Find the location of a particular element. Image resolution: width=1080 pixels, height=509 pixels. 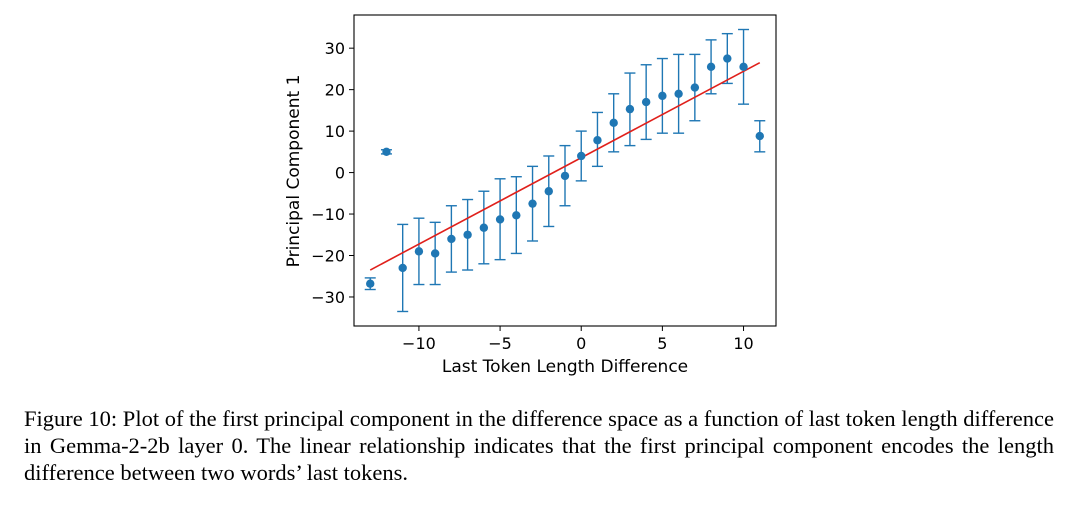

linear-fit-line is located at coordinates (565, 166).